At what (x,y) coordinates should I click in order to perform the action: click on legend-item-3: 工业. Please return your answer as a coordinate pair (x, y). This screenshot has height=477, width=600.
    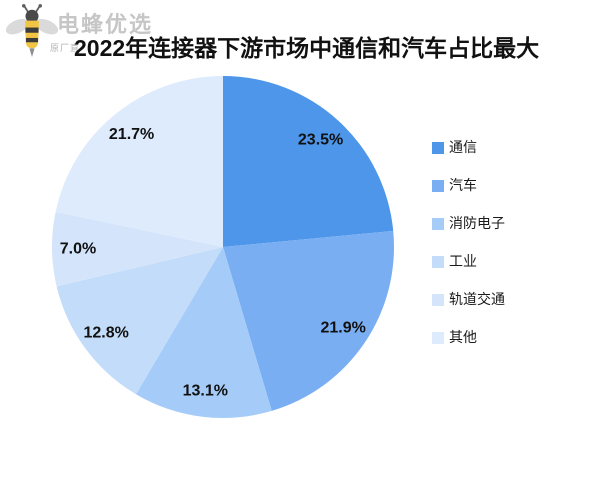
    Looking at the image, I should click on (468, 261).